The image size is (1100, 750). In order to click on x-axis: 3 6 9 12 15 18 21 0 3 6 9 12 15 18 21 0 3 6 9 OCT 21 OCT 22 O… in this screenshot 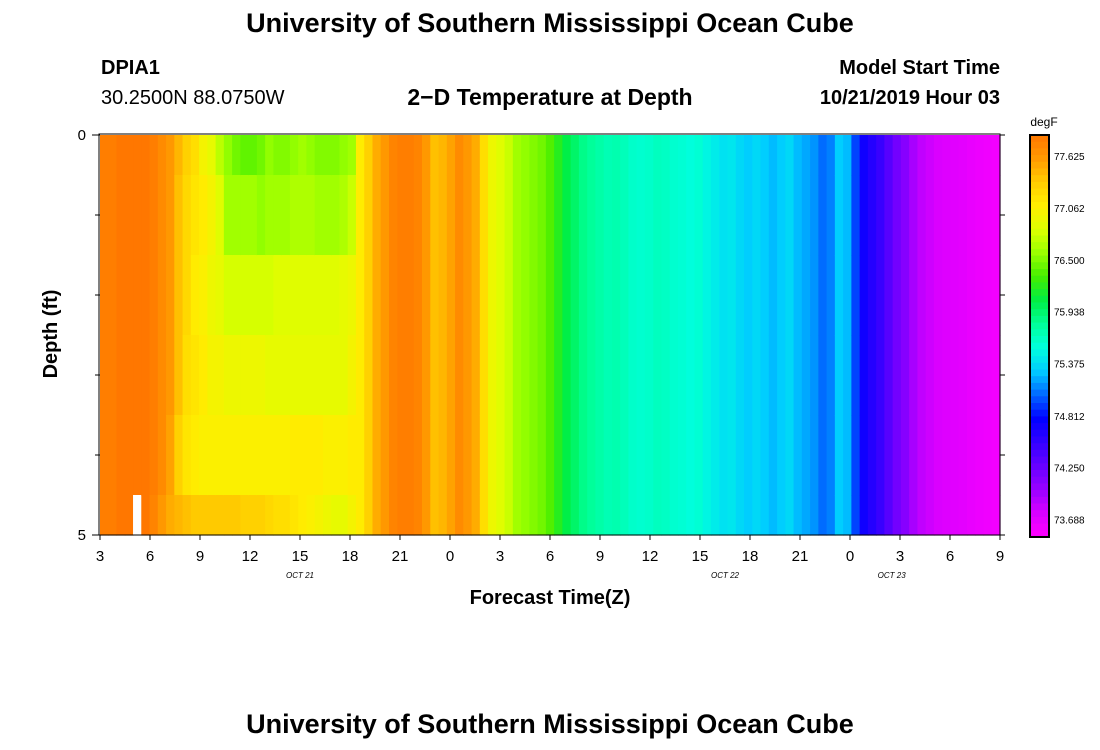, I will do `click(550, 557)`.